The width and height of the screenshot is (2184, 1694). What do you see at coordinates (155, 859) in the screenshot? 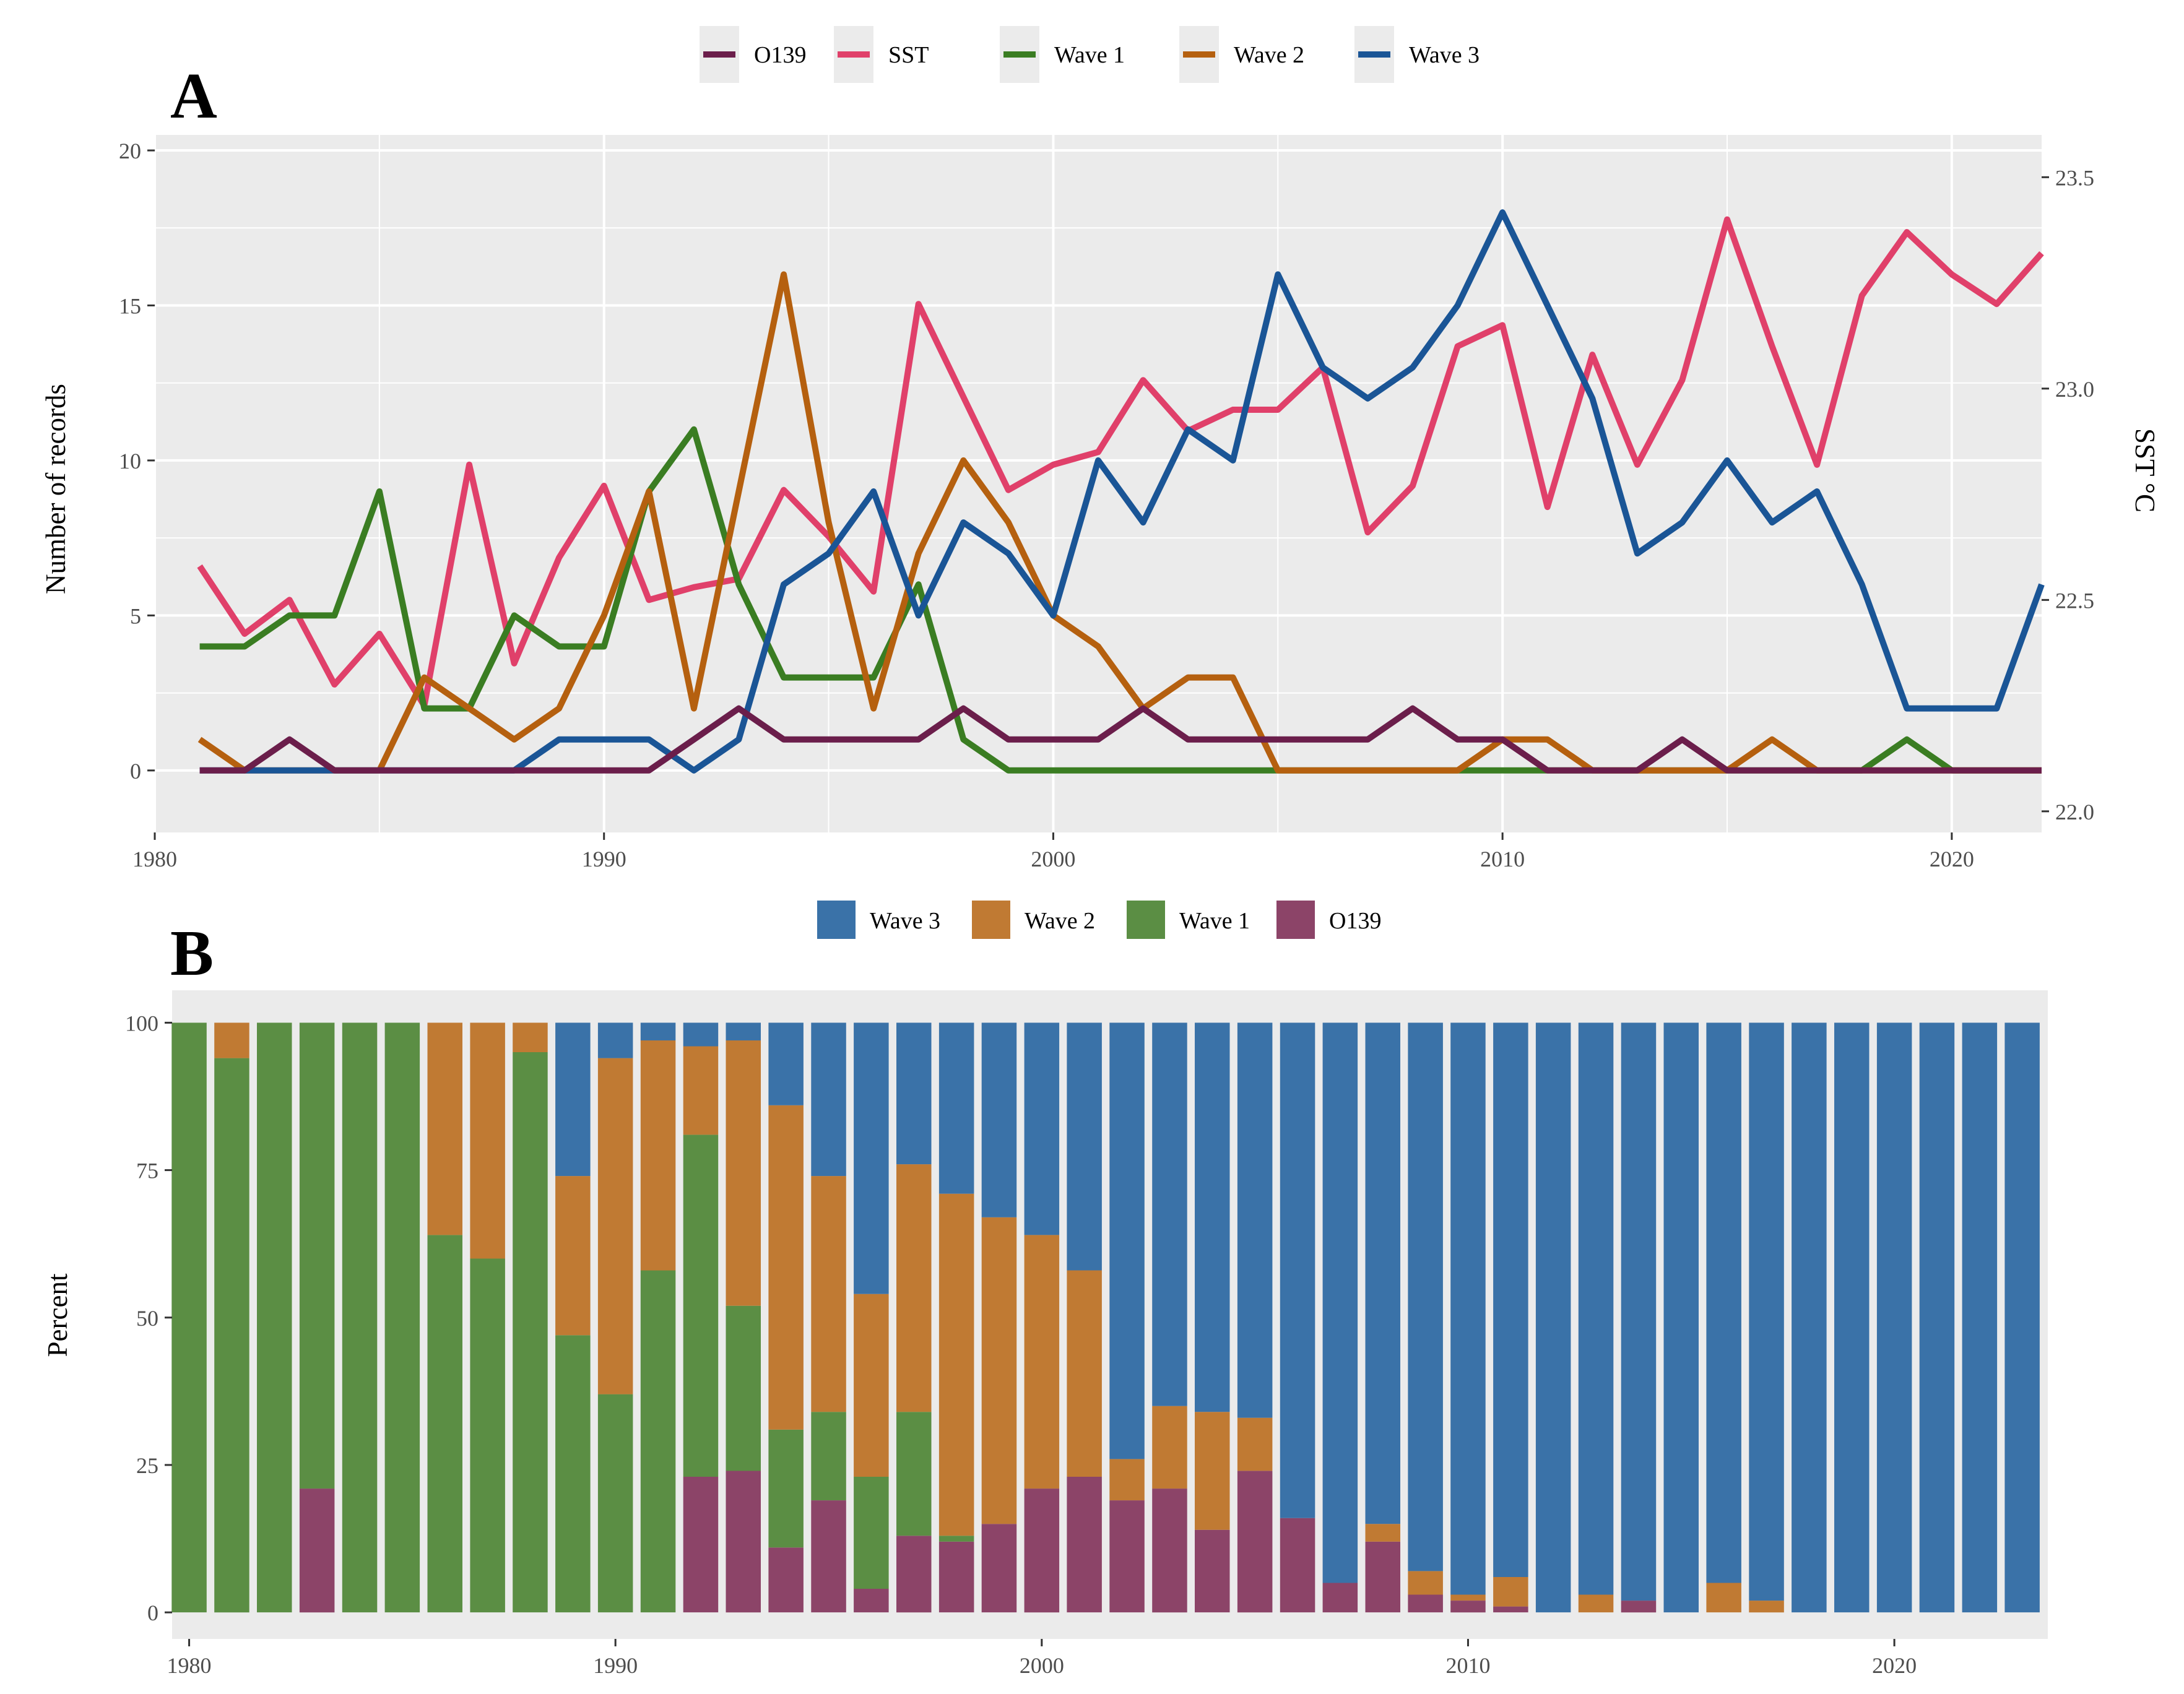
I see `x-tick-label: 1980` at bounding box center [155, 859].